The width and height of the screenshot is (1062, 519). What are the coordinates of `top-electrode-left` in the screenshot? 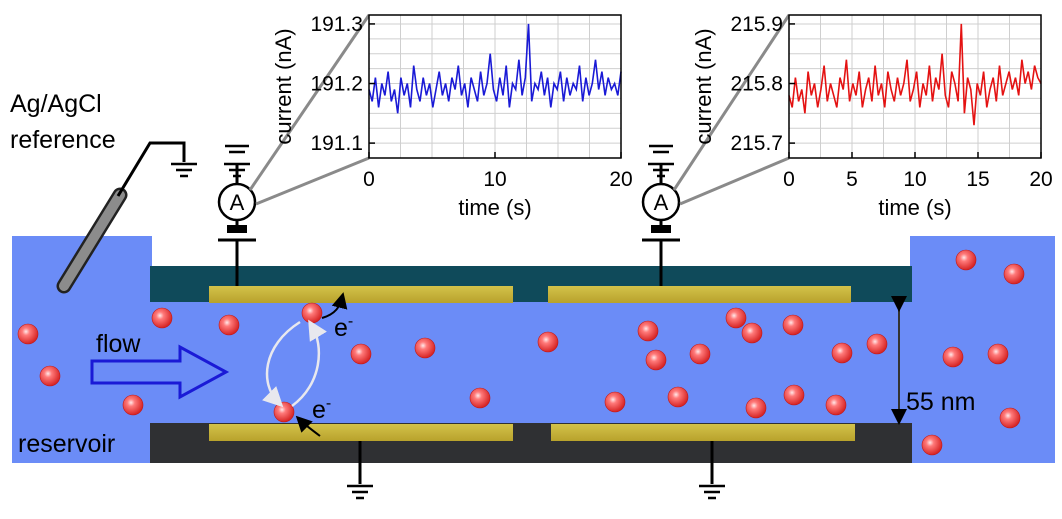 It's located at (361, 294).